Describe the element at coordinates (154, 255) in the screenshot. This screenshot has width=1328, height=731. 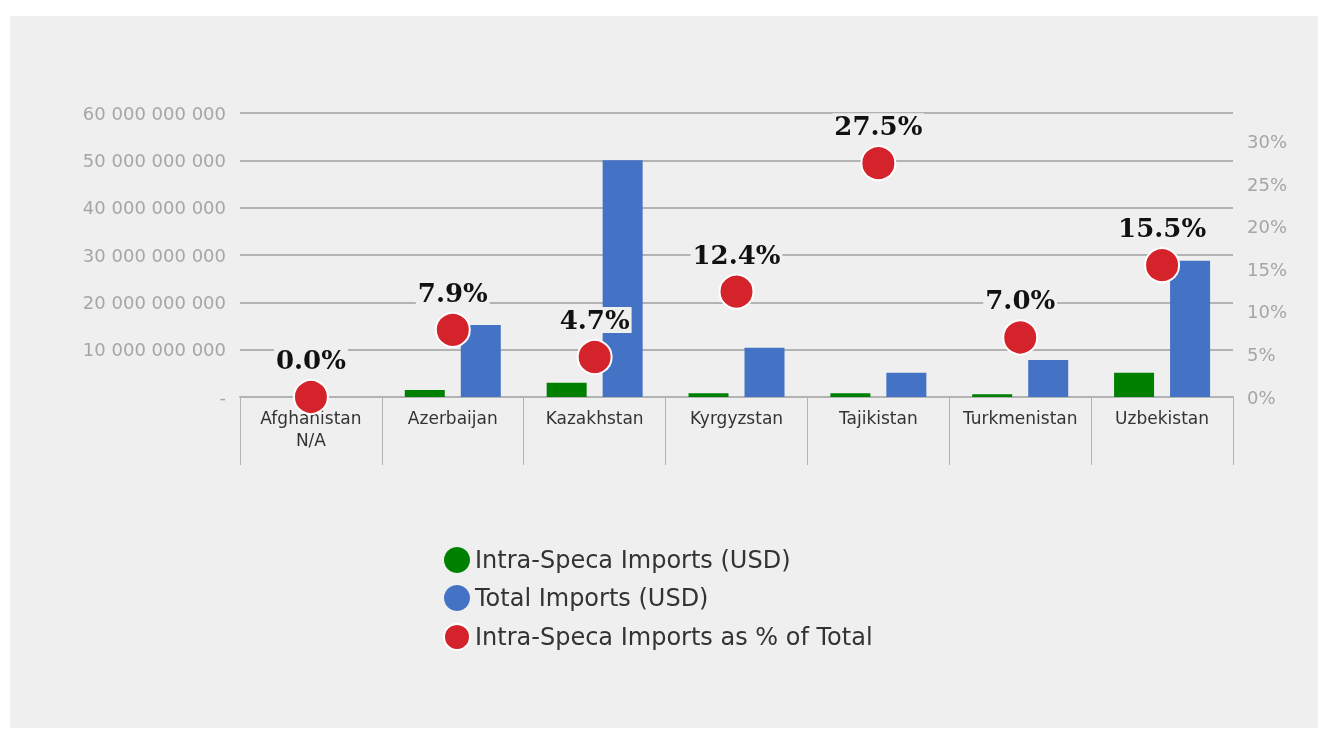
I see `y-tick-label: 30 000 000 000` at that location.